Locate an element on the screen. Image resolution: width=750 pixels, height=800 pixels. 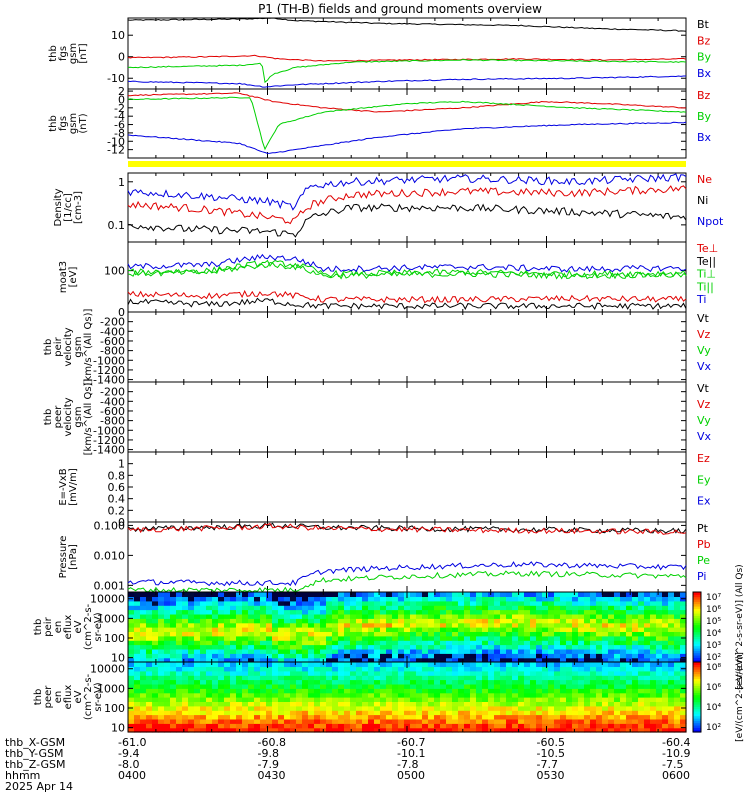
mode-bar is located at coordinates (407, 164).